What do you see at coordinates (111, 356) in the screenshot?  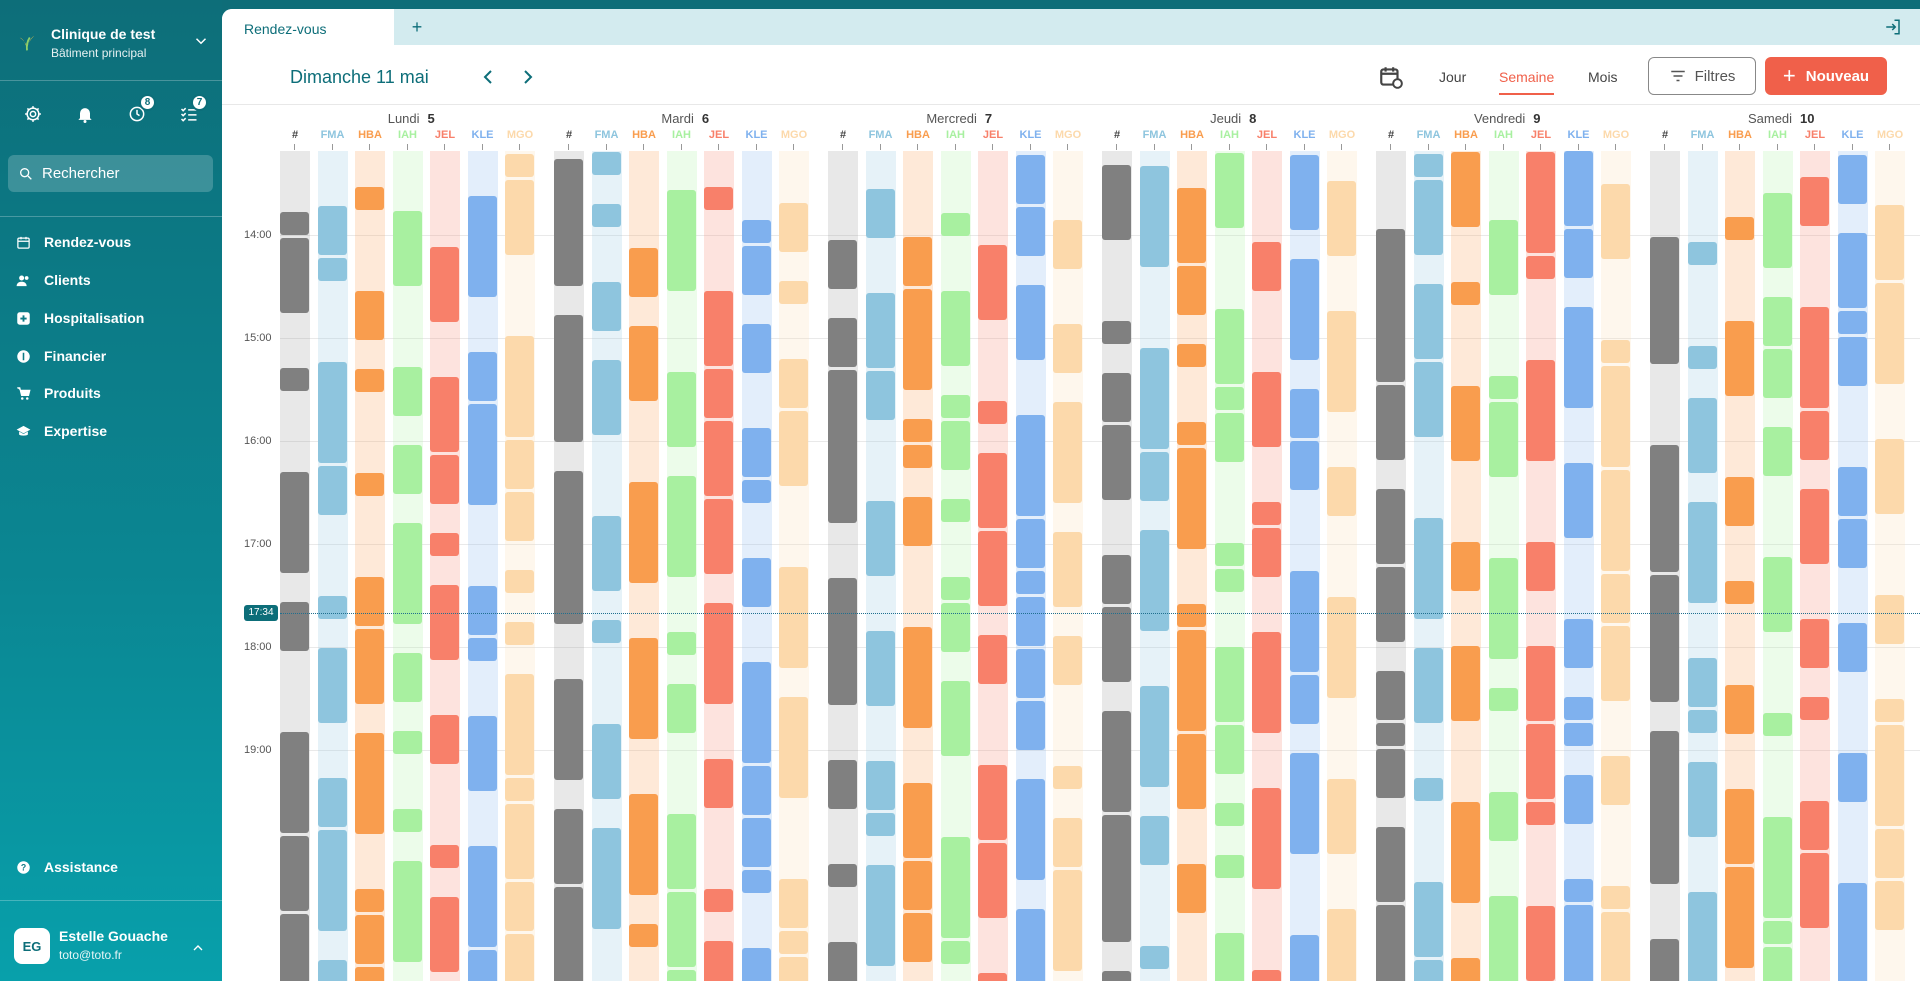 I see `nav-financier: Financier` at bounding box center [111, 356].